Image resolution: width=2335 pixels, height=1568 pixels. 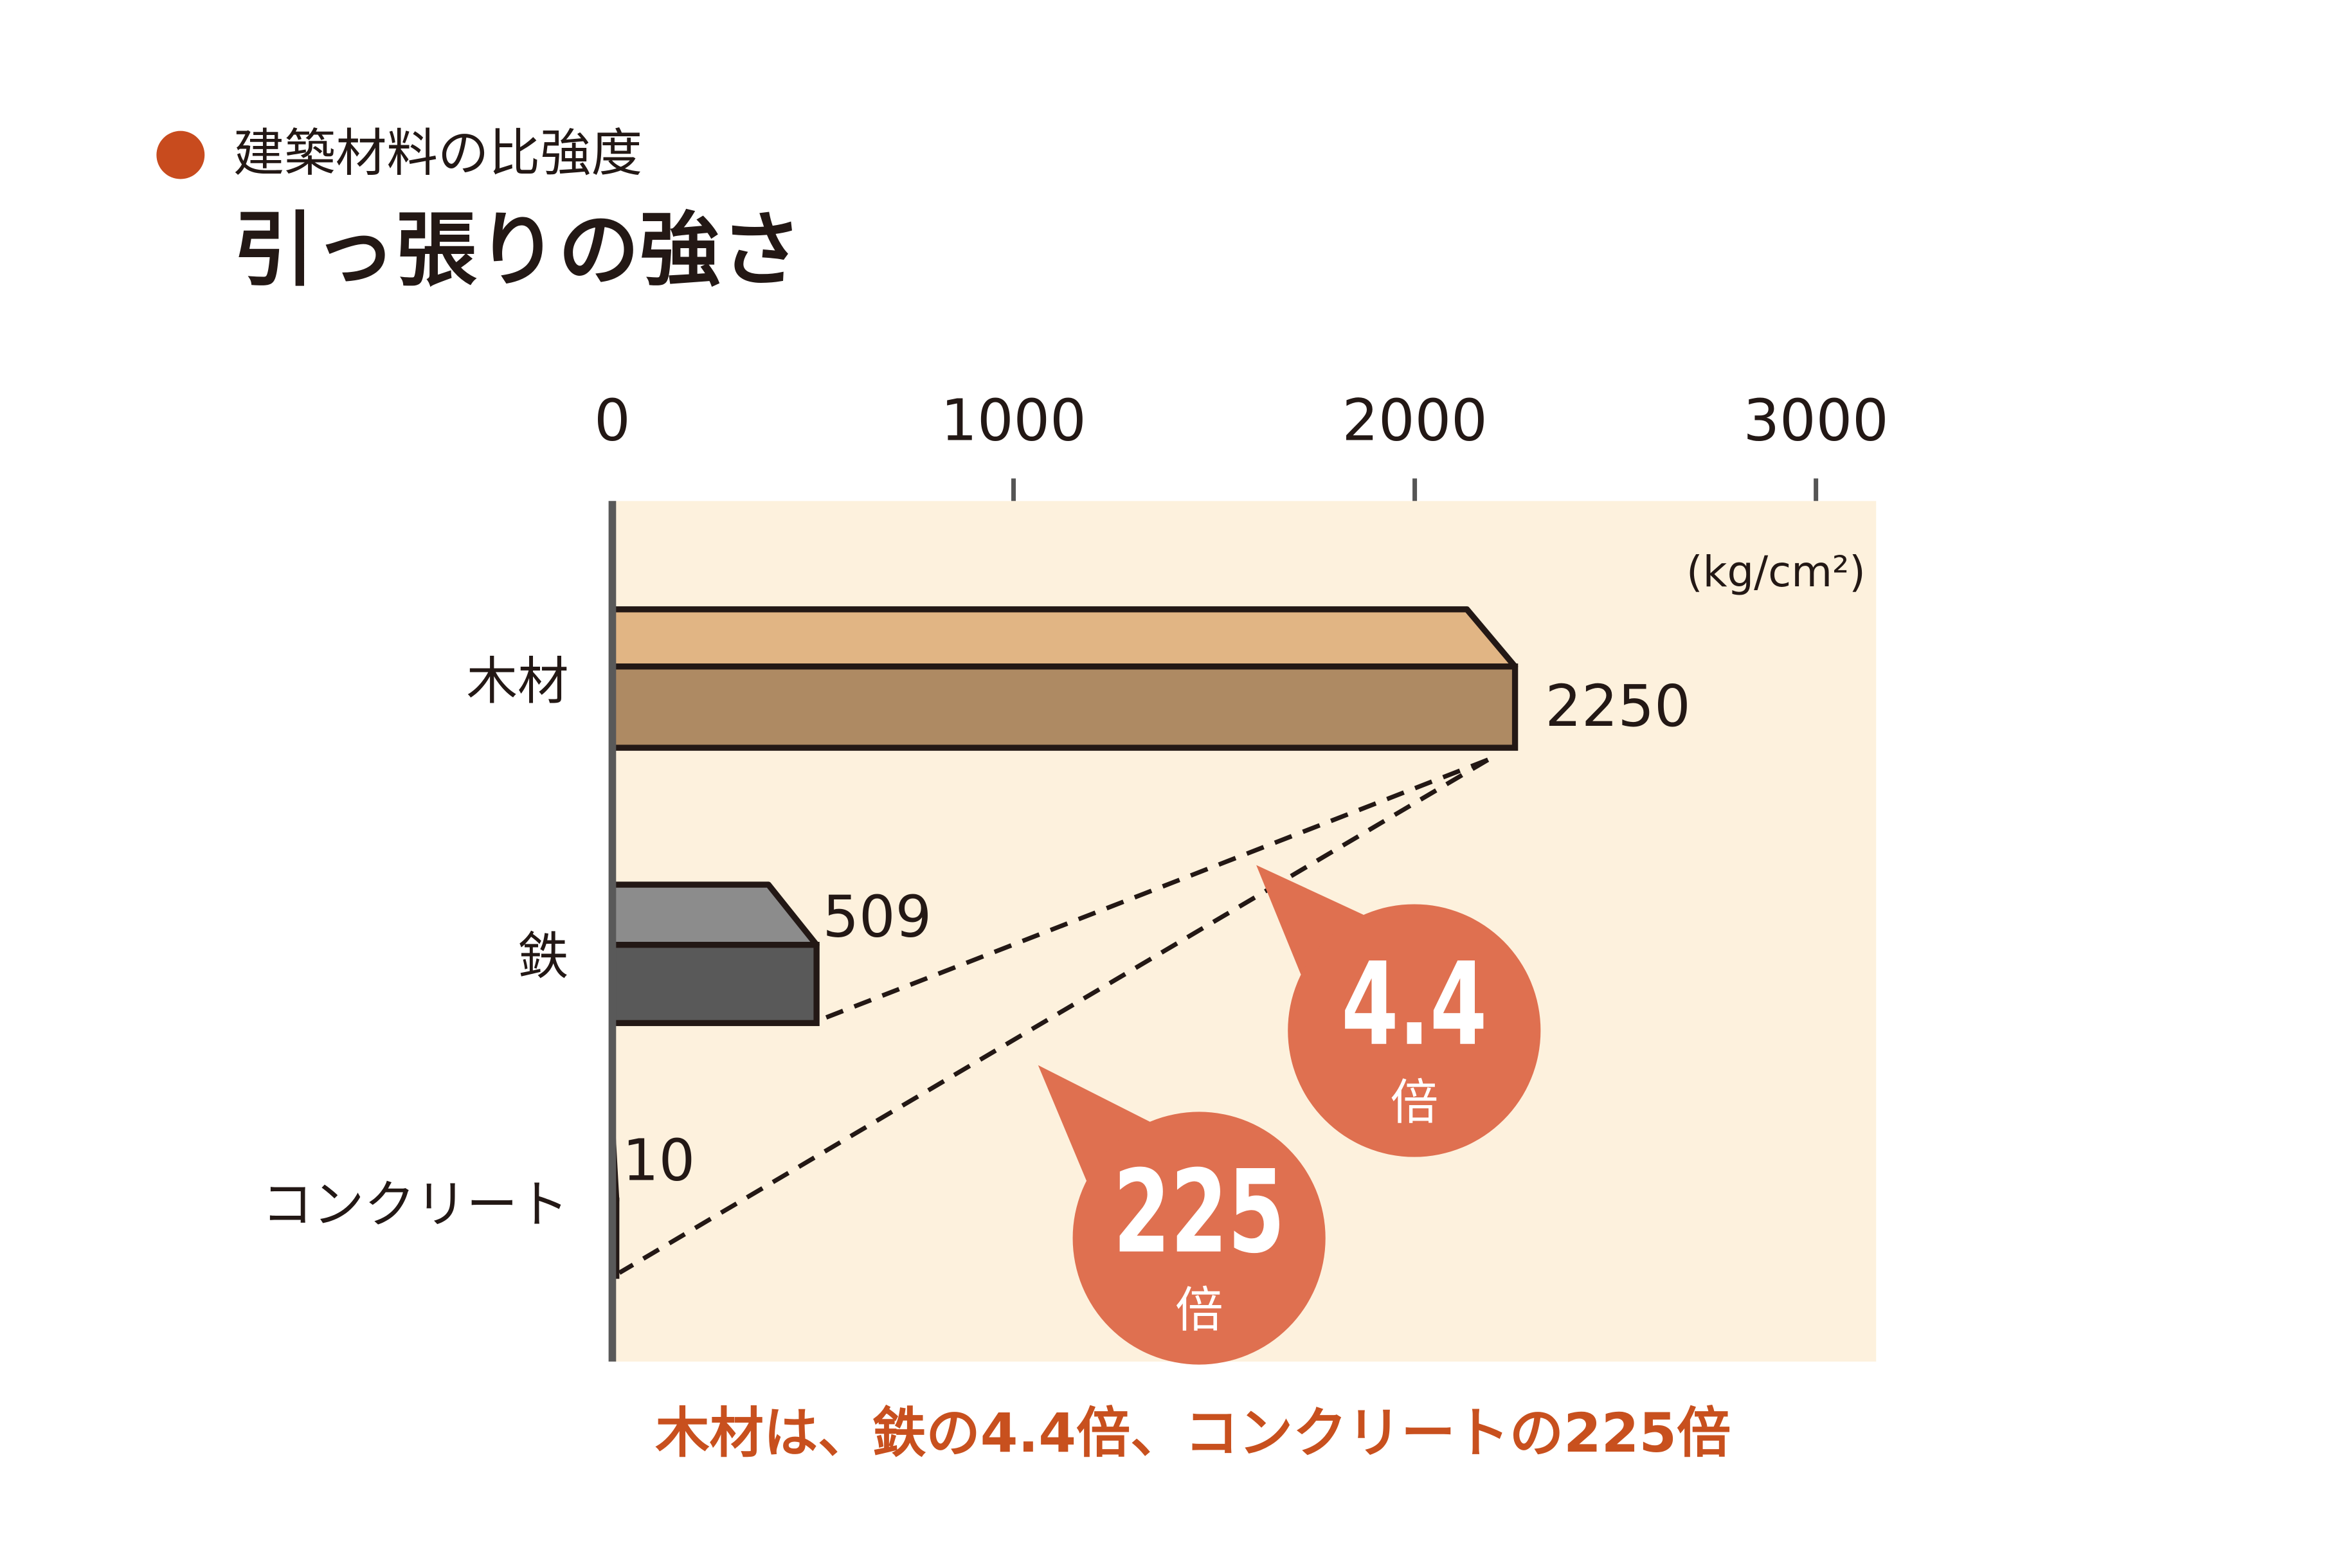 What do you see at coordinates (658, 1160) in the screenshot?
I see `value-label: 10` at bounding box center [658, 1160].